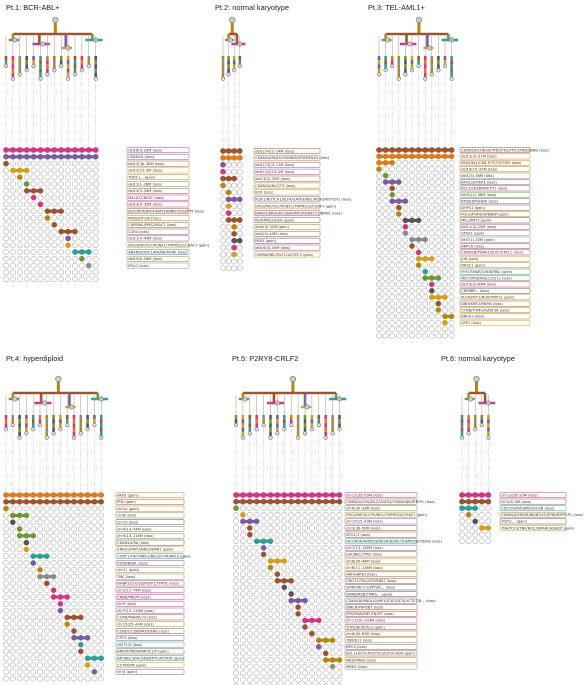  I want to click on panel-title: Pt.1: BCR-ABL+, so click(33, 7).